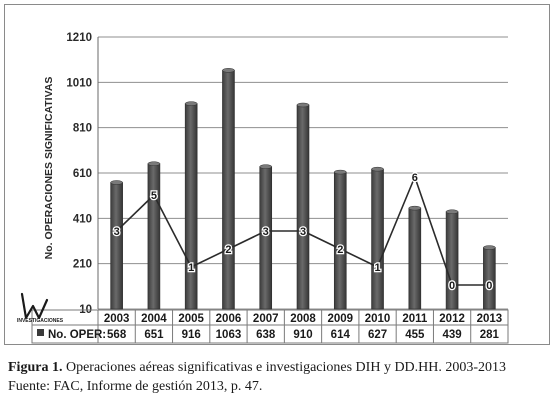  I want to click on legend-swatch-icon, so click(40, 332).